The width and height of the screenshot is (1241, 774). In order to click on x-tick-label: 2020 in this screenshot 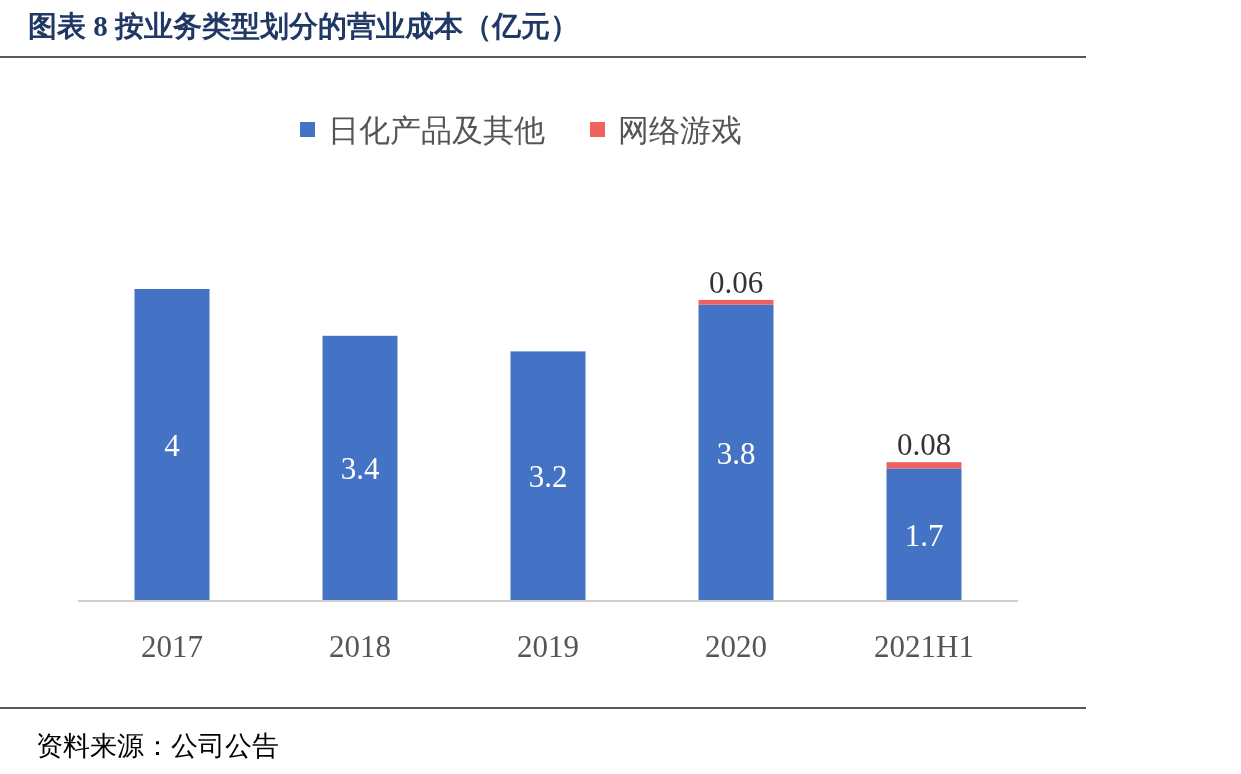, I will do `click(736, 646)`.